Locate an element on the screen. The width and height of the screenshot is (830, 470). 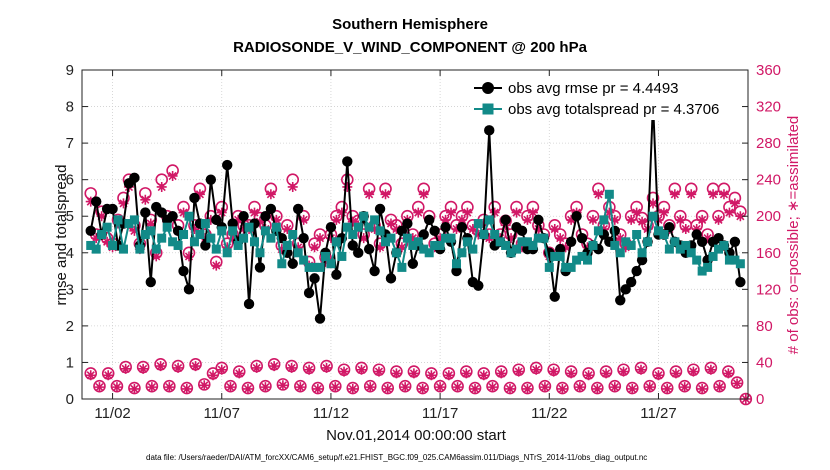
x-tick-label: 11/12 is located at coordinates (331, 413).